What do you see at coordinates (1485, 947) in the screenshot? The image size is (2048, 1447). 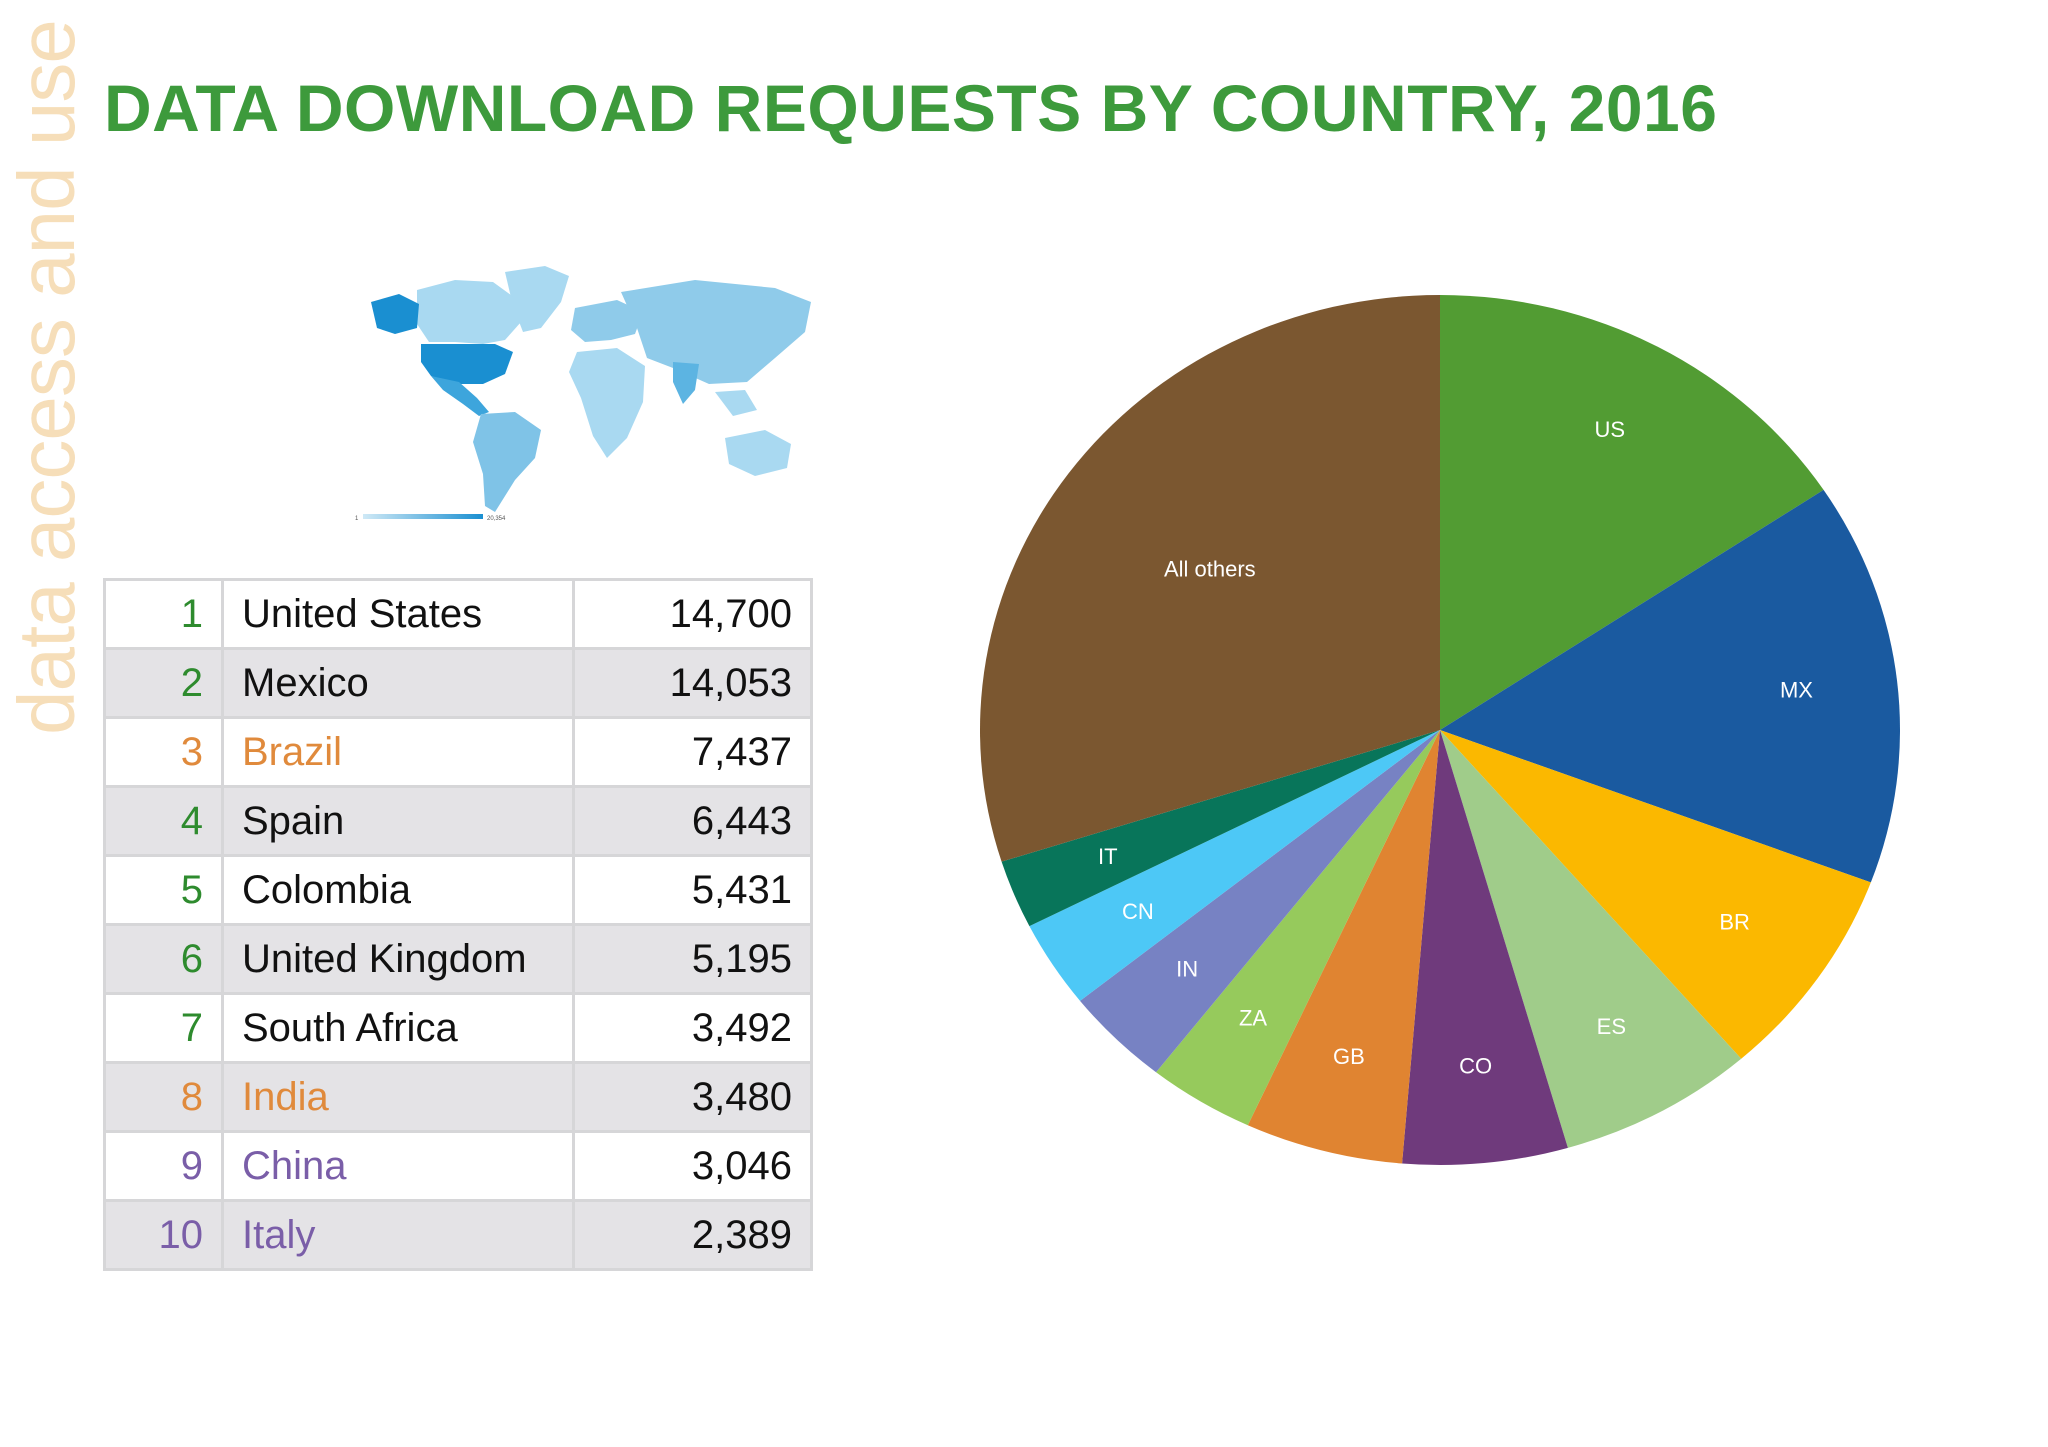 I see `pie-slice-co` at bounding box center [1485, 947].